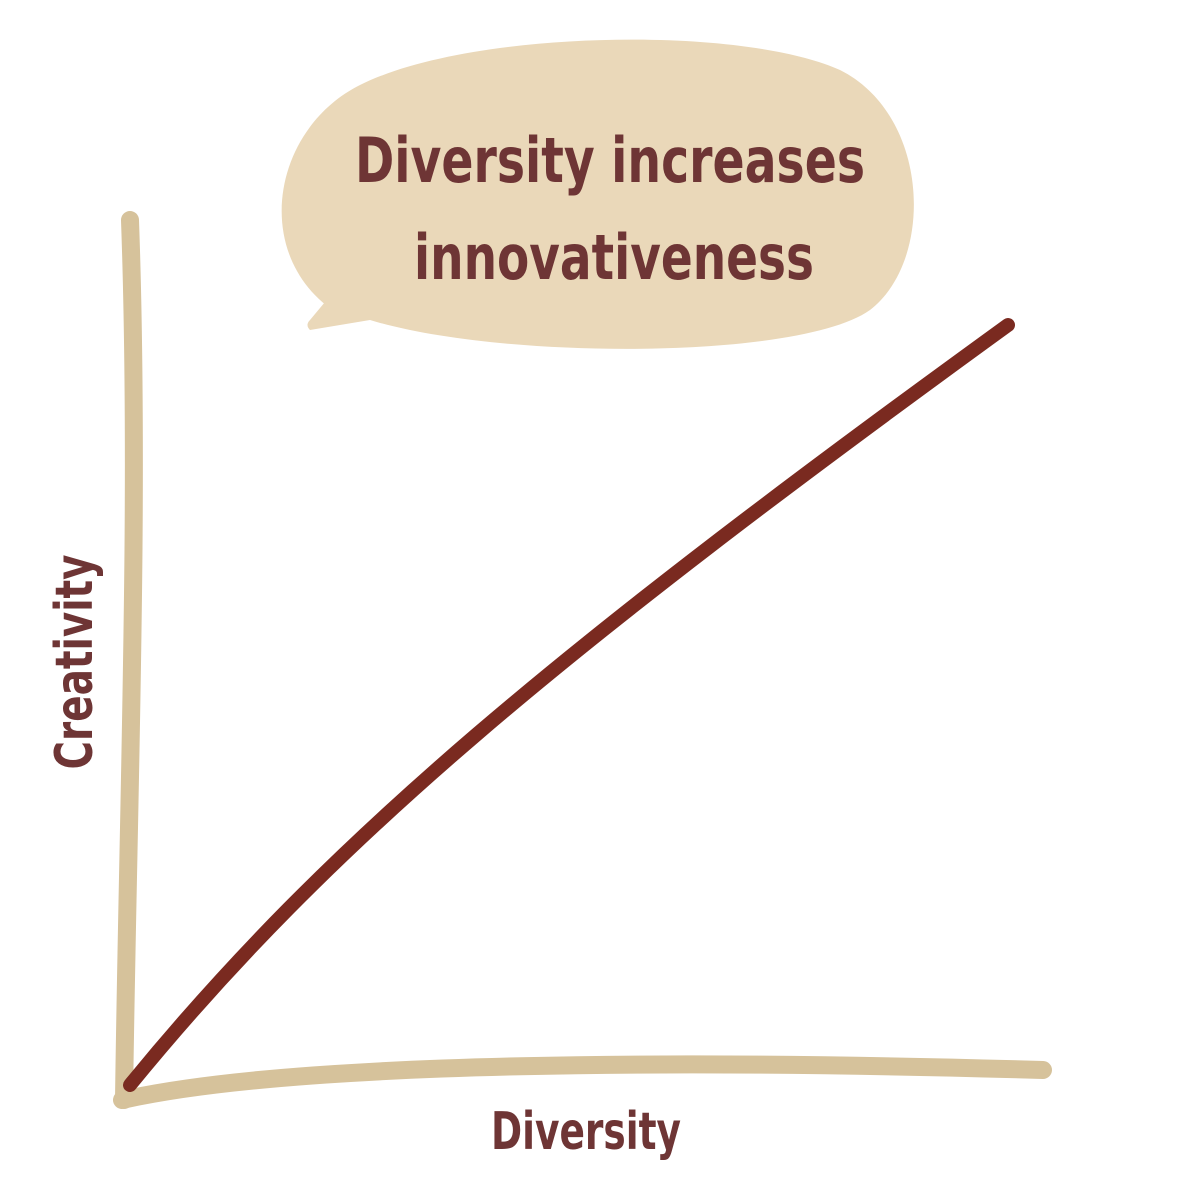 The width and height of the screenshot is (1200, 1200). Describe the element at coordinates (614, 257) in the screenshot. I see `bubble-line: innovativeness` at that location.